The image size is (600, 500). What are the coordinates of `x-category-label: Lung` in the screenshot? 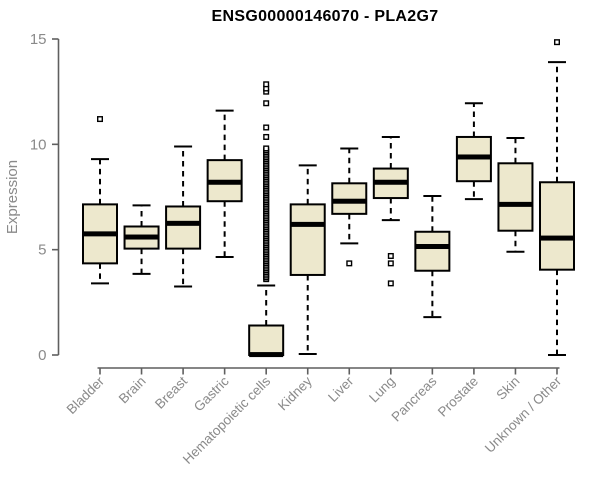 It's located at (382, 390).